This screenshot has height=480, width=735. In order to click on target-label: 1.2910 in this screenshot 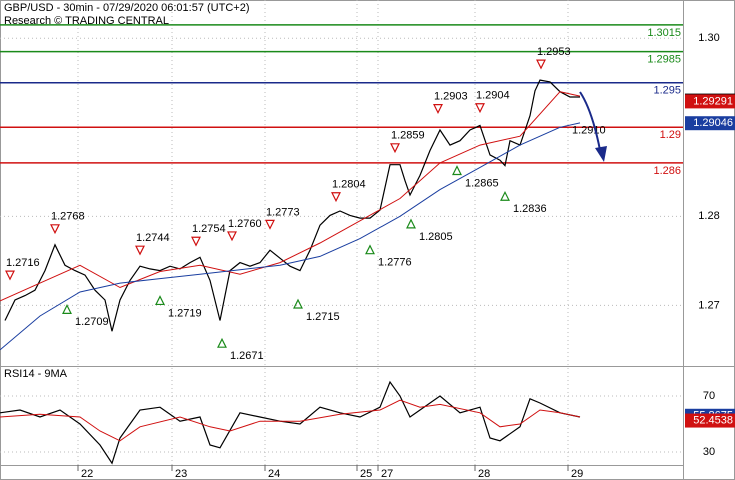, I will do `click(589, 130)`.